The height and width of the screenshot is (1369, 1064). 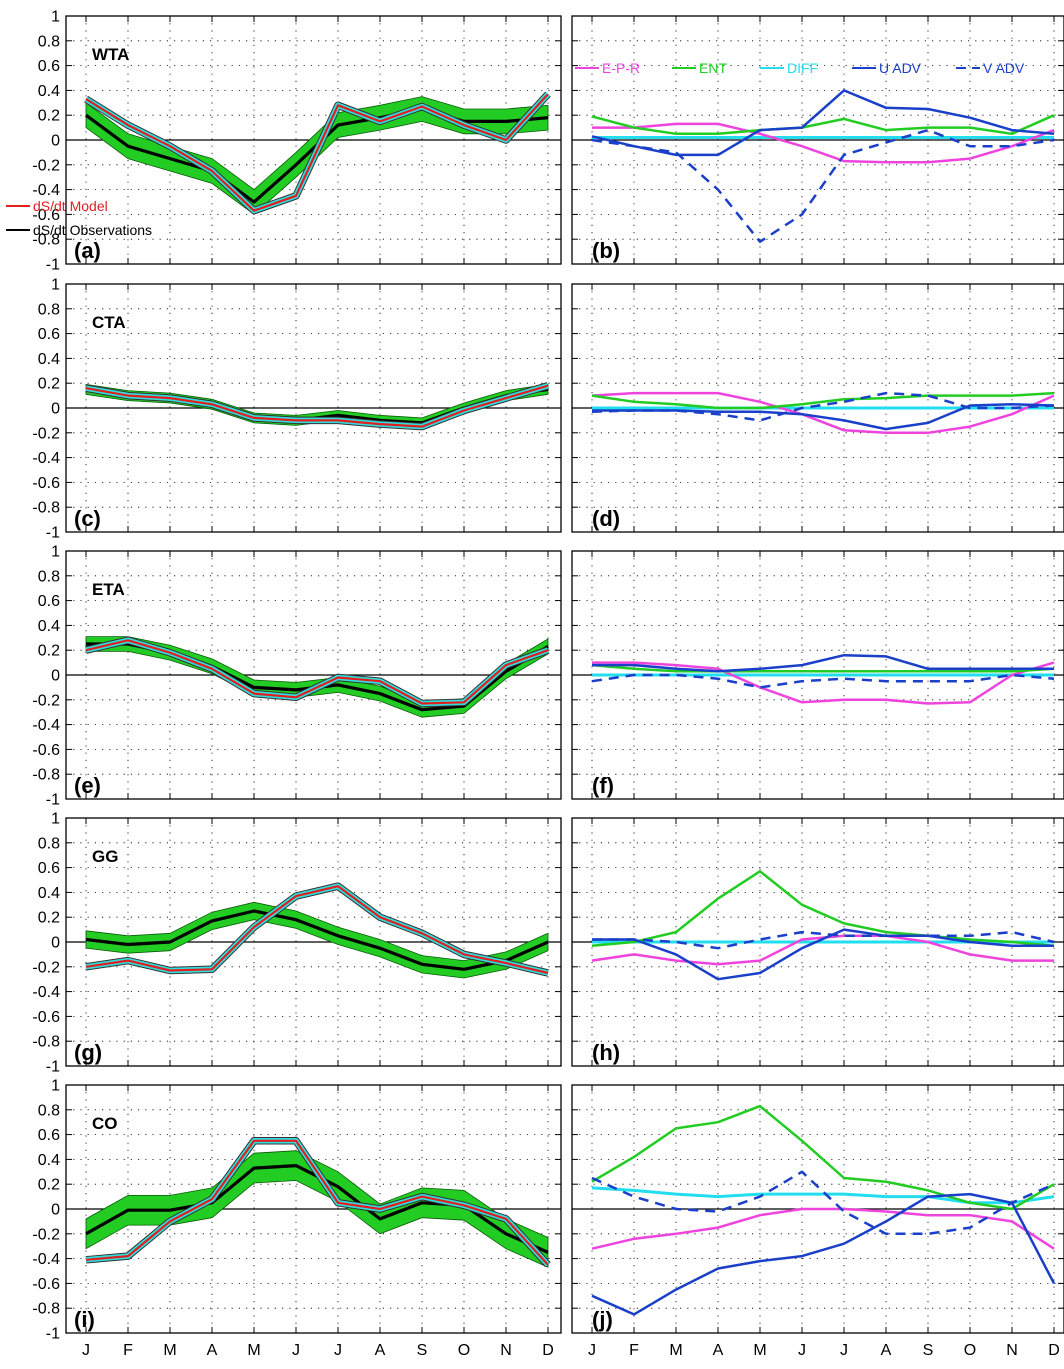 I want to click on obs-spread-band, so click(x=317, y=406).